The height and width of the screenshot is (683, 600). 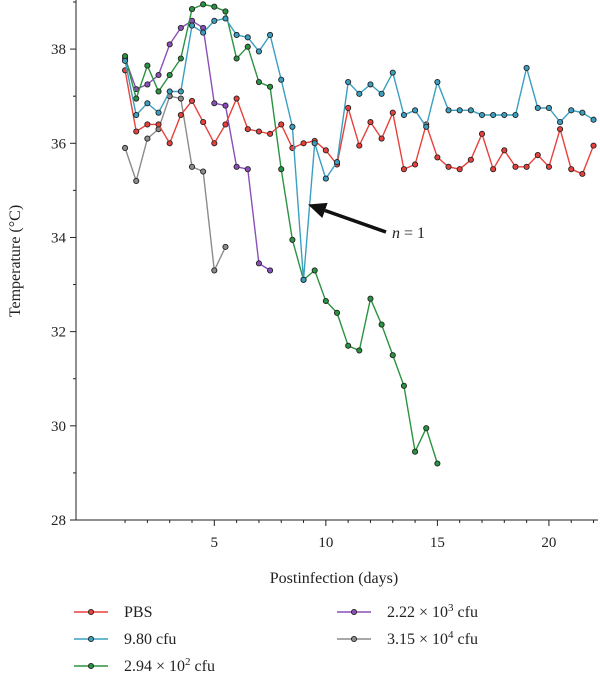 I want to click on x-axis: 5 10 15 20, so click(x=337, y=535).